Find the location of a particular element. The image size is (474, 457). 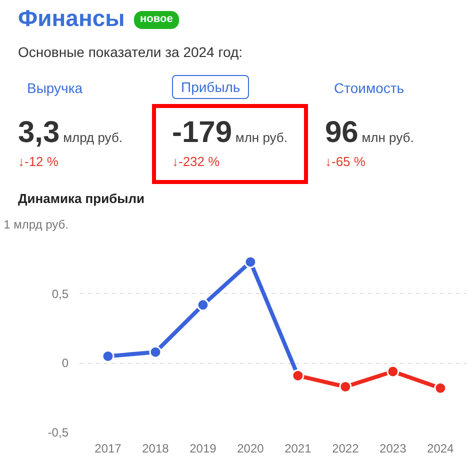

x-tick-label: 2023 is located at coordinates (393, 449).